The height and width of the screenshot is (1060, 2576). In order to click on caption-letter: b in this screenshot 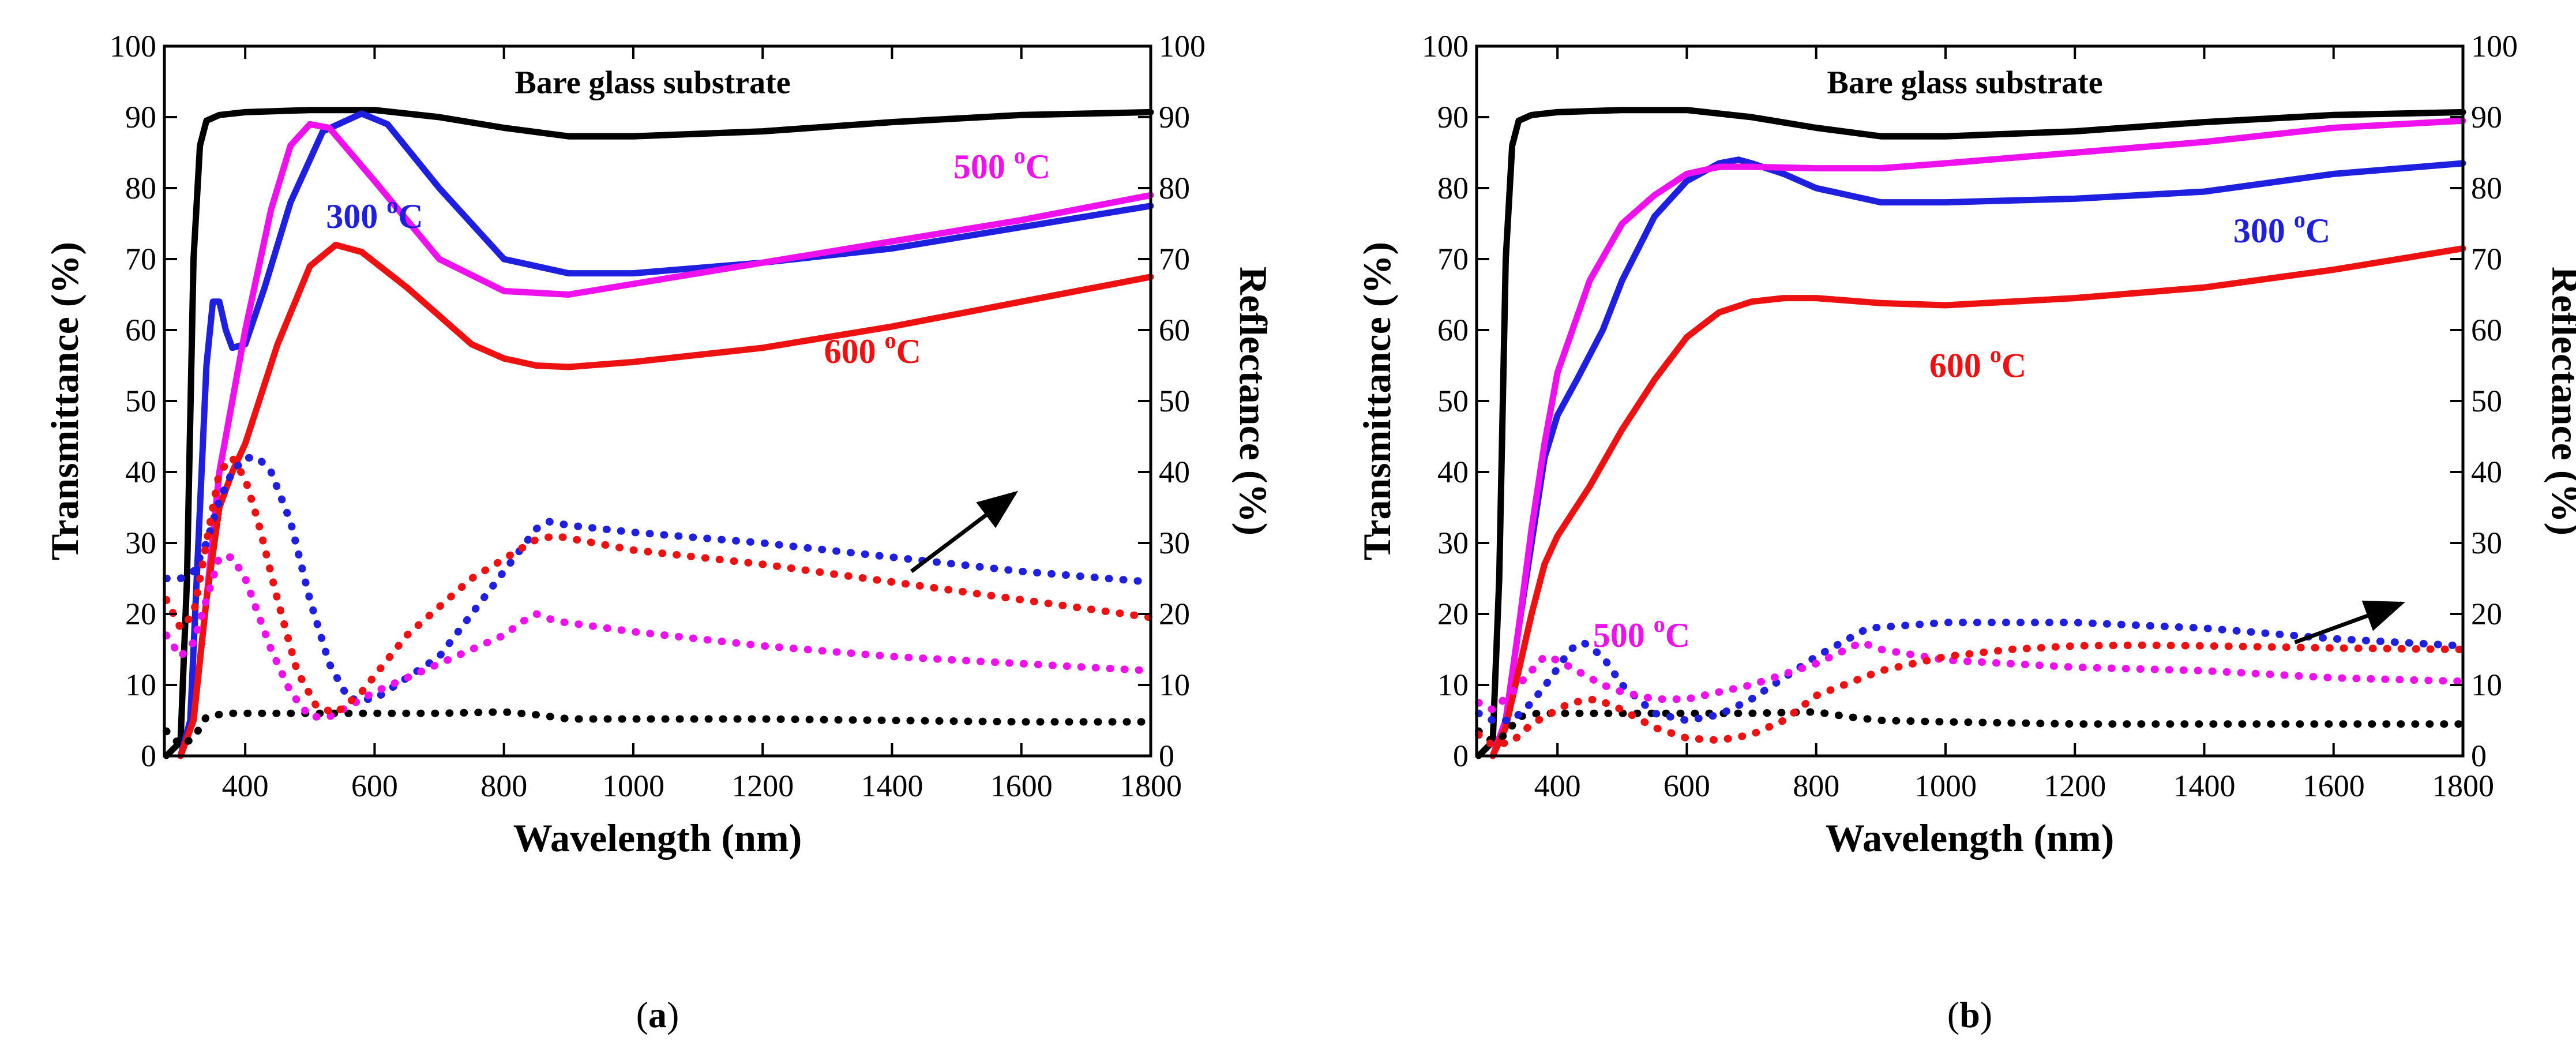, I will do `click(1970, 1014)`.